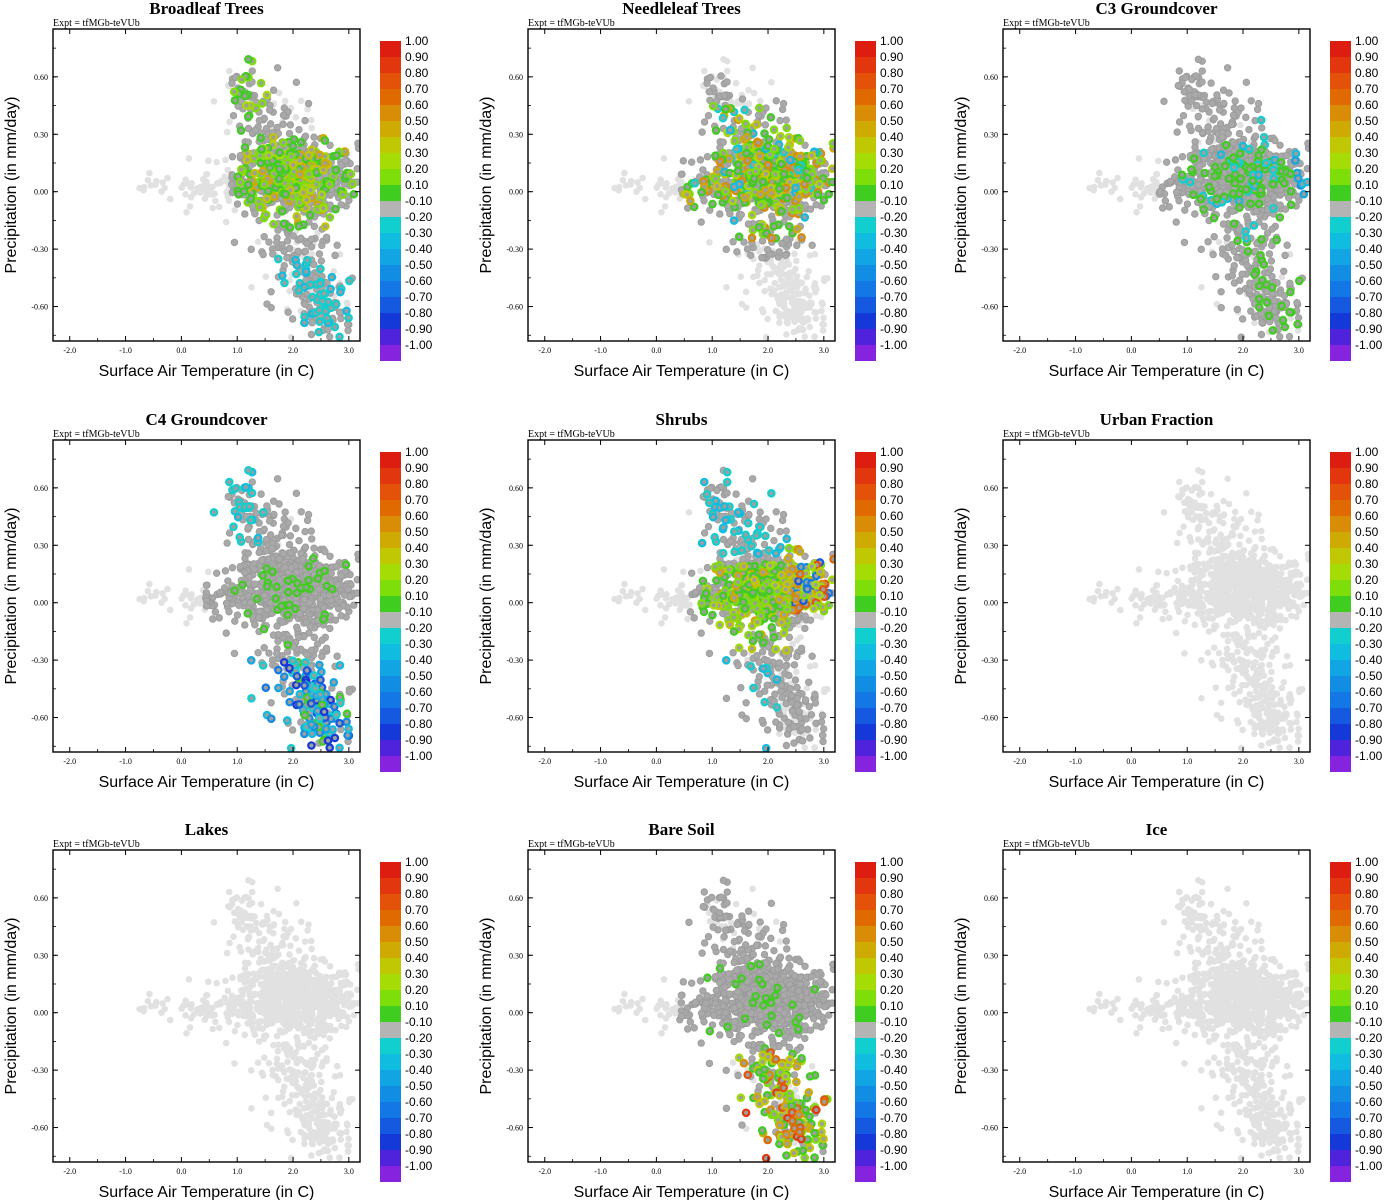  Describe the element at coordinates (514, 249) in the screenshot. I see `y-tick-label: -0.30` at that location.